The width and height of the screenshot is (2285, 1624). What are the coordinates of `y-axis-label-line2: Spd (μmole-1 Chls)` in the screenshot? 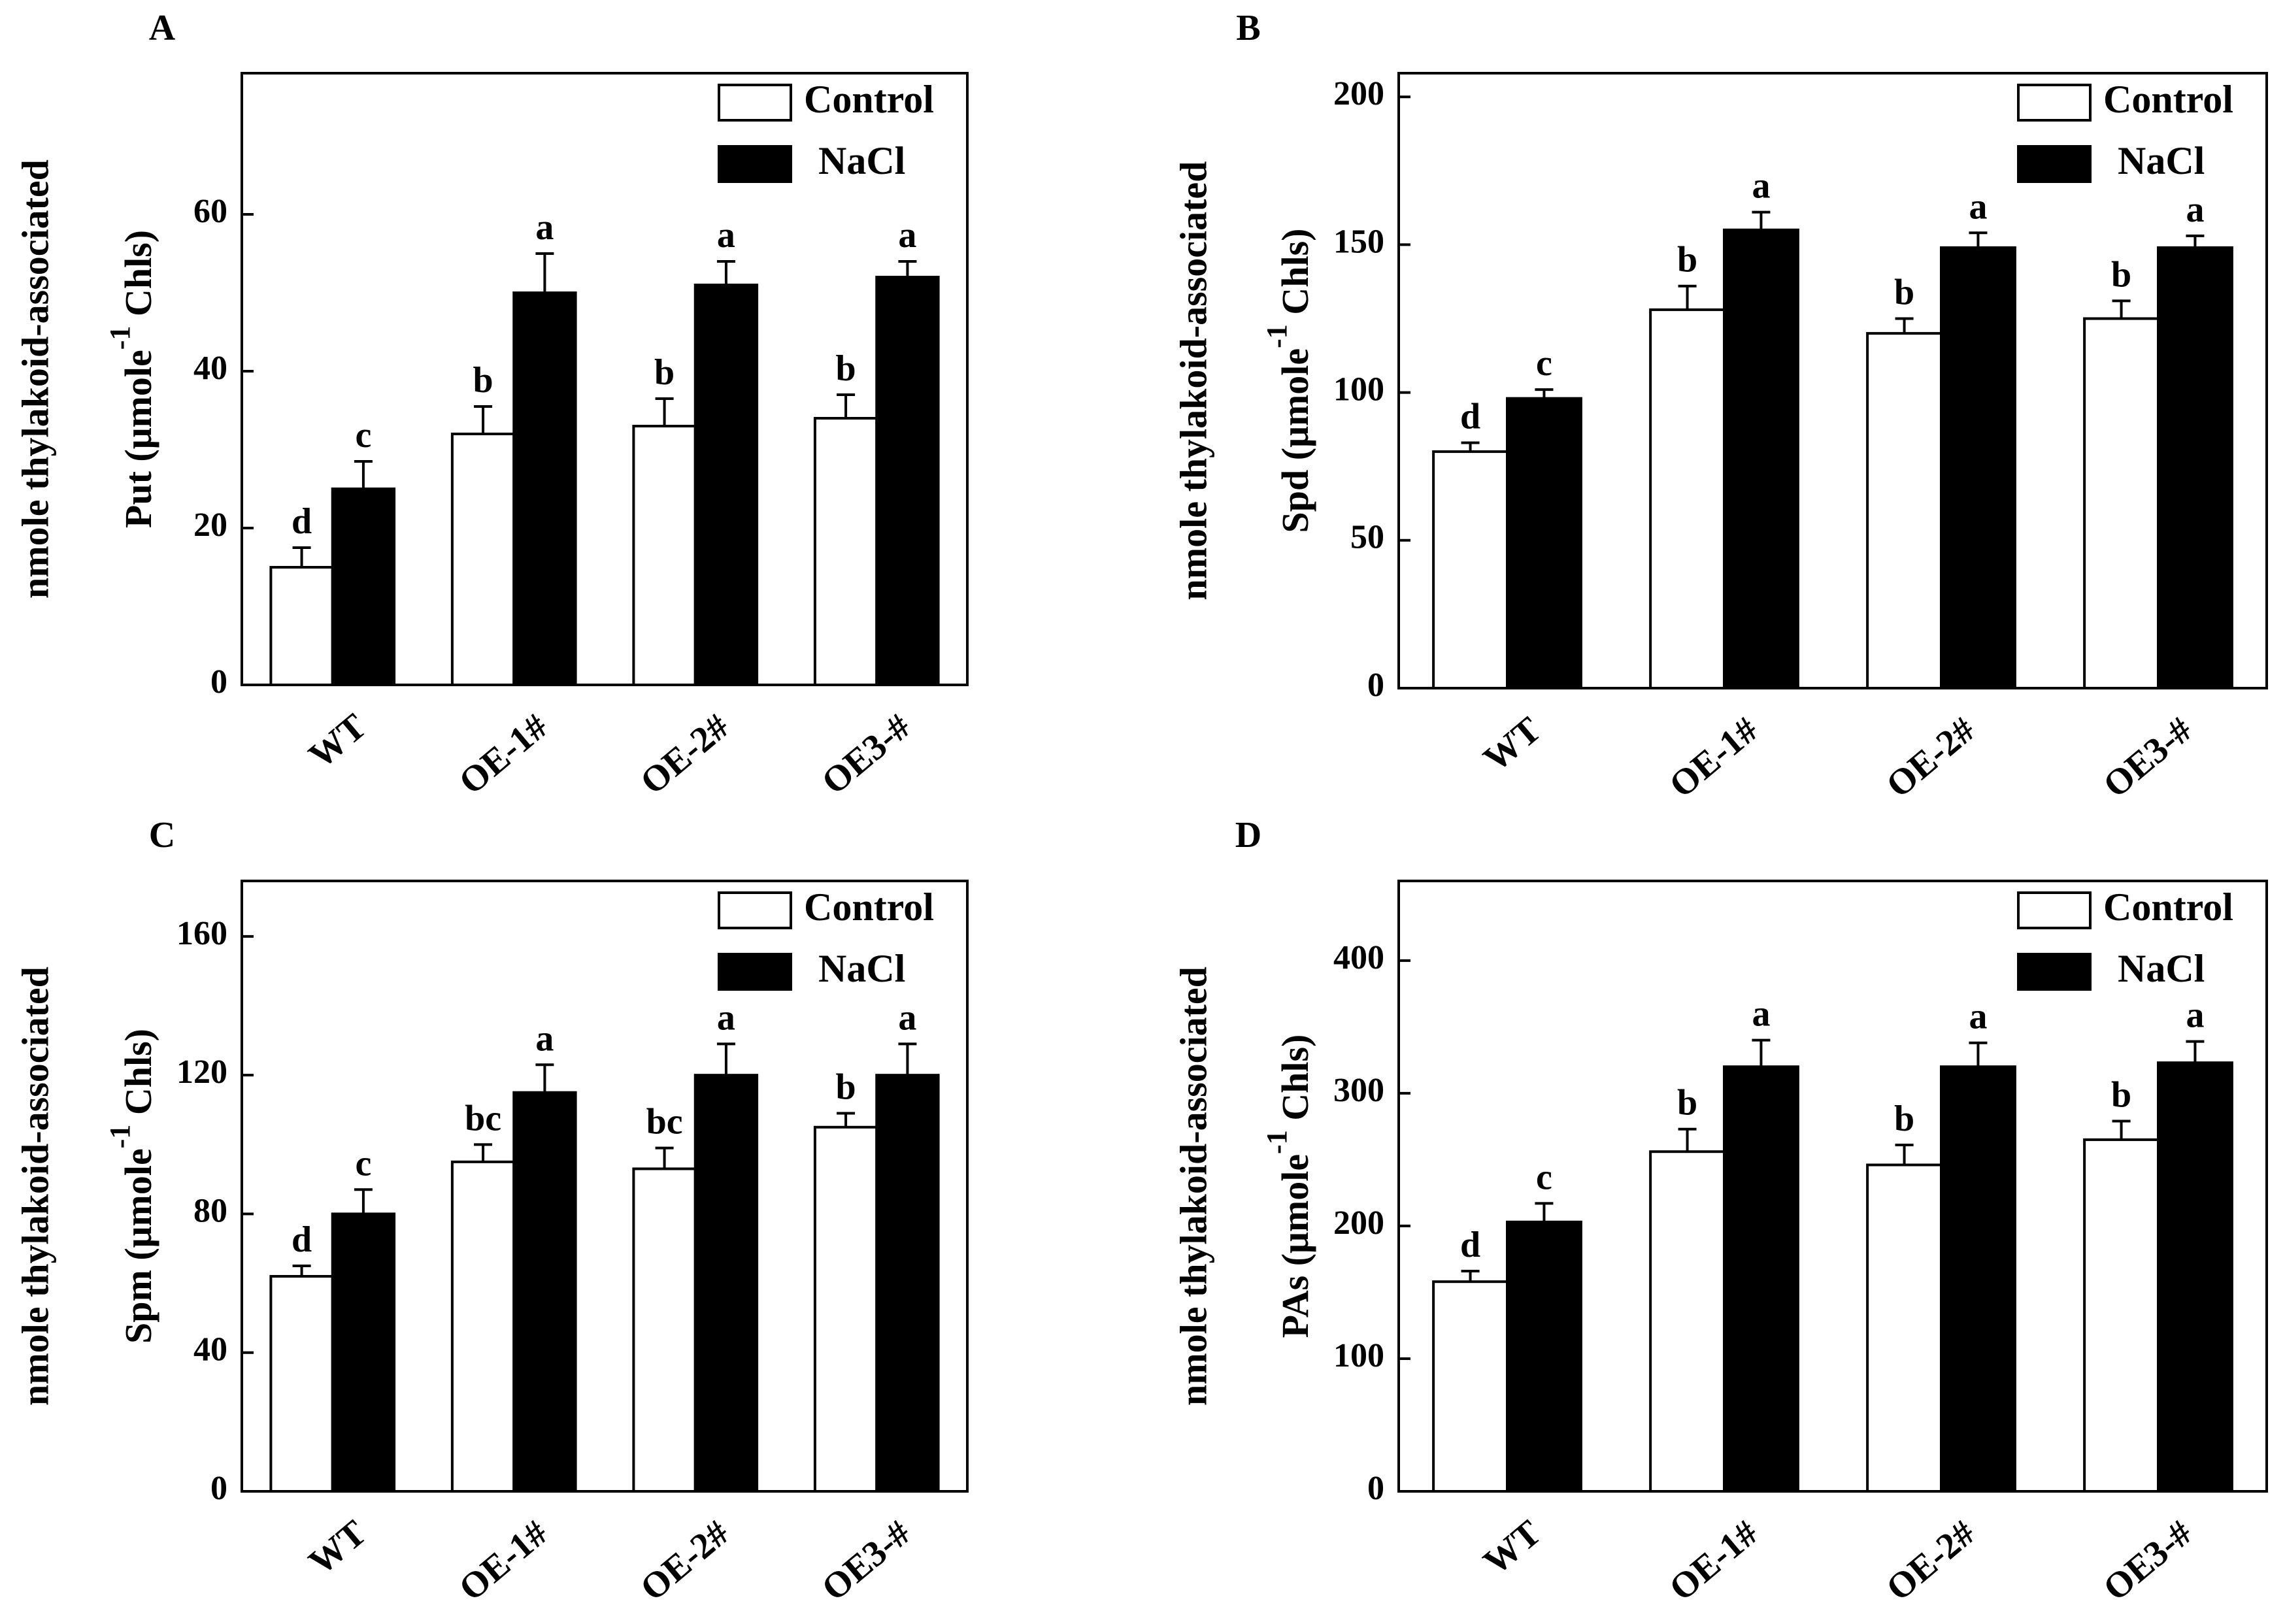 It's located at (1288, 381).